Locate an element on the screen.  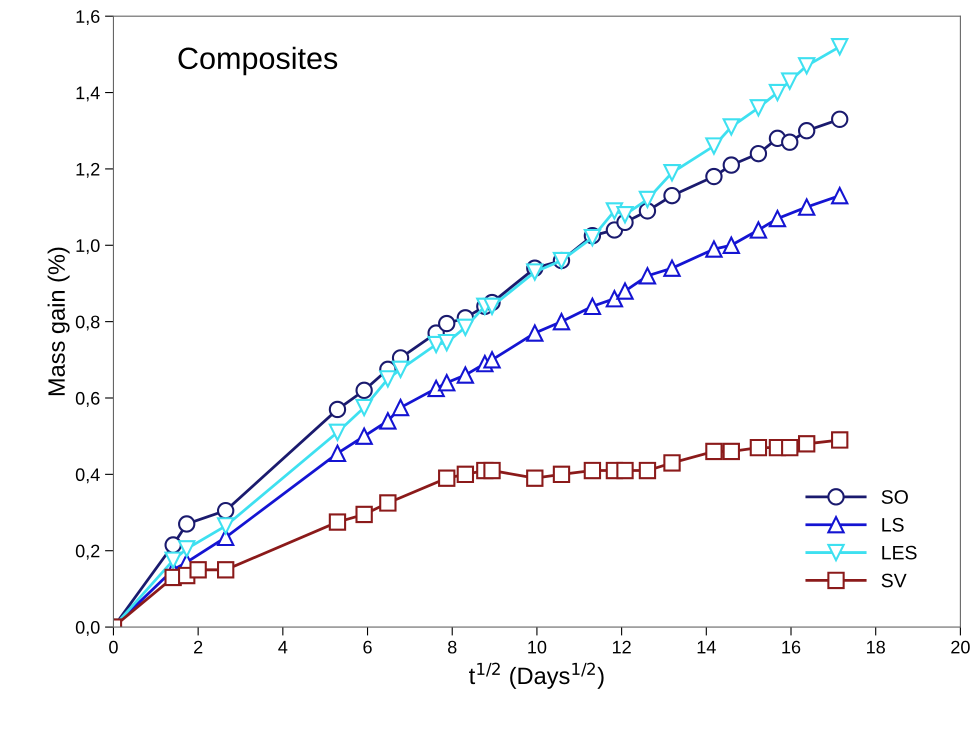
y-tick-label: 1,2 is located at coordinates (88, 170).